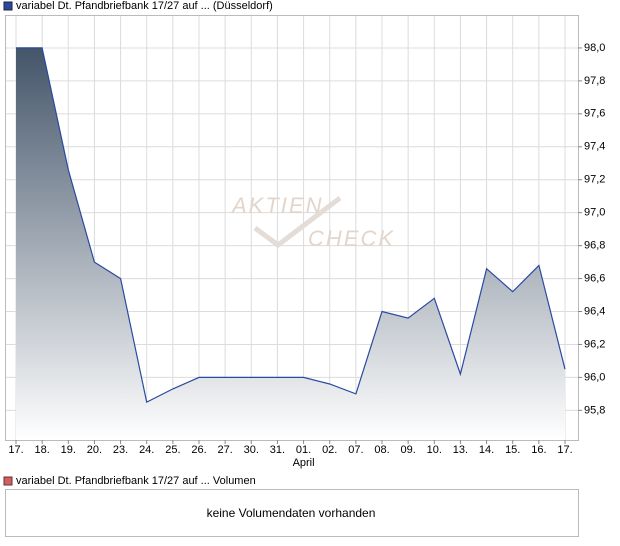  I want to click on x-tick-label: 02., so click(329, 450).